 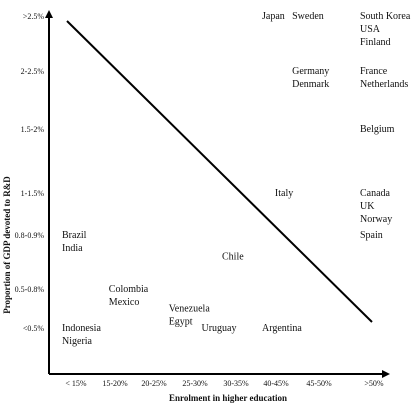 What do you see at coordinates (195, 383) in the screenshot?
I see `x-tick-label: 25-30%` at bounding box center [195, 383].